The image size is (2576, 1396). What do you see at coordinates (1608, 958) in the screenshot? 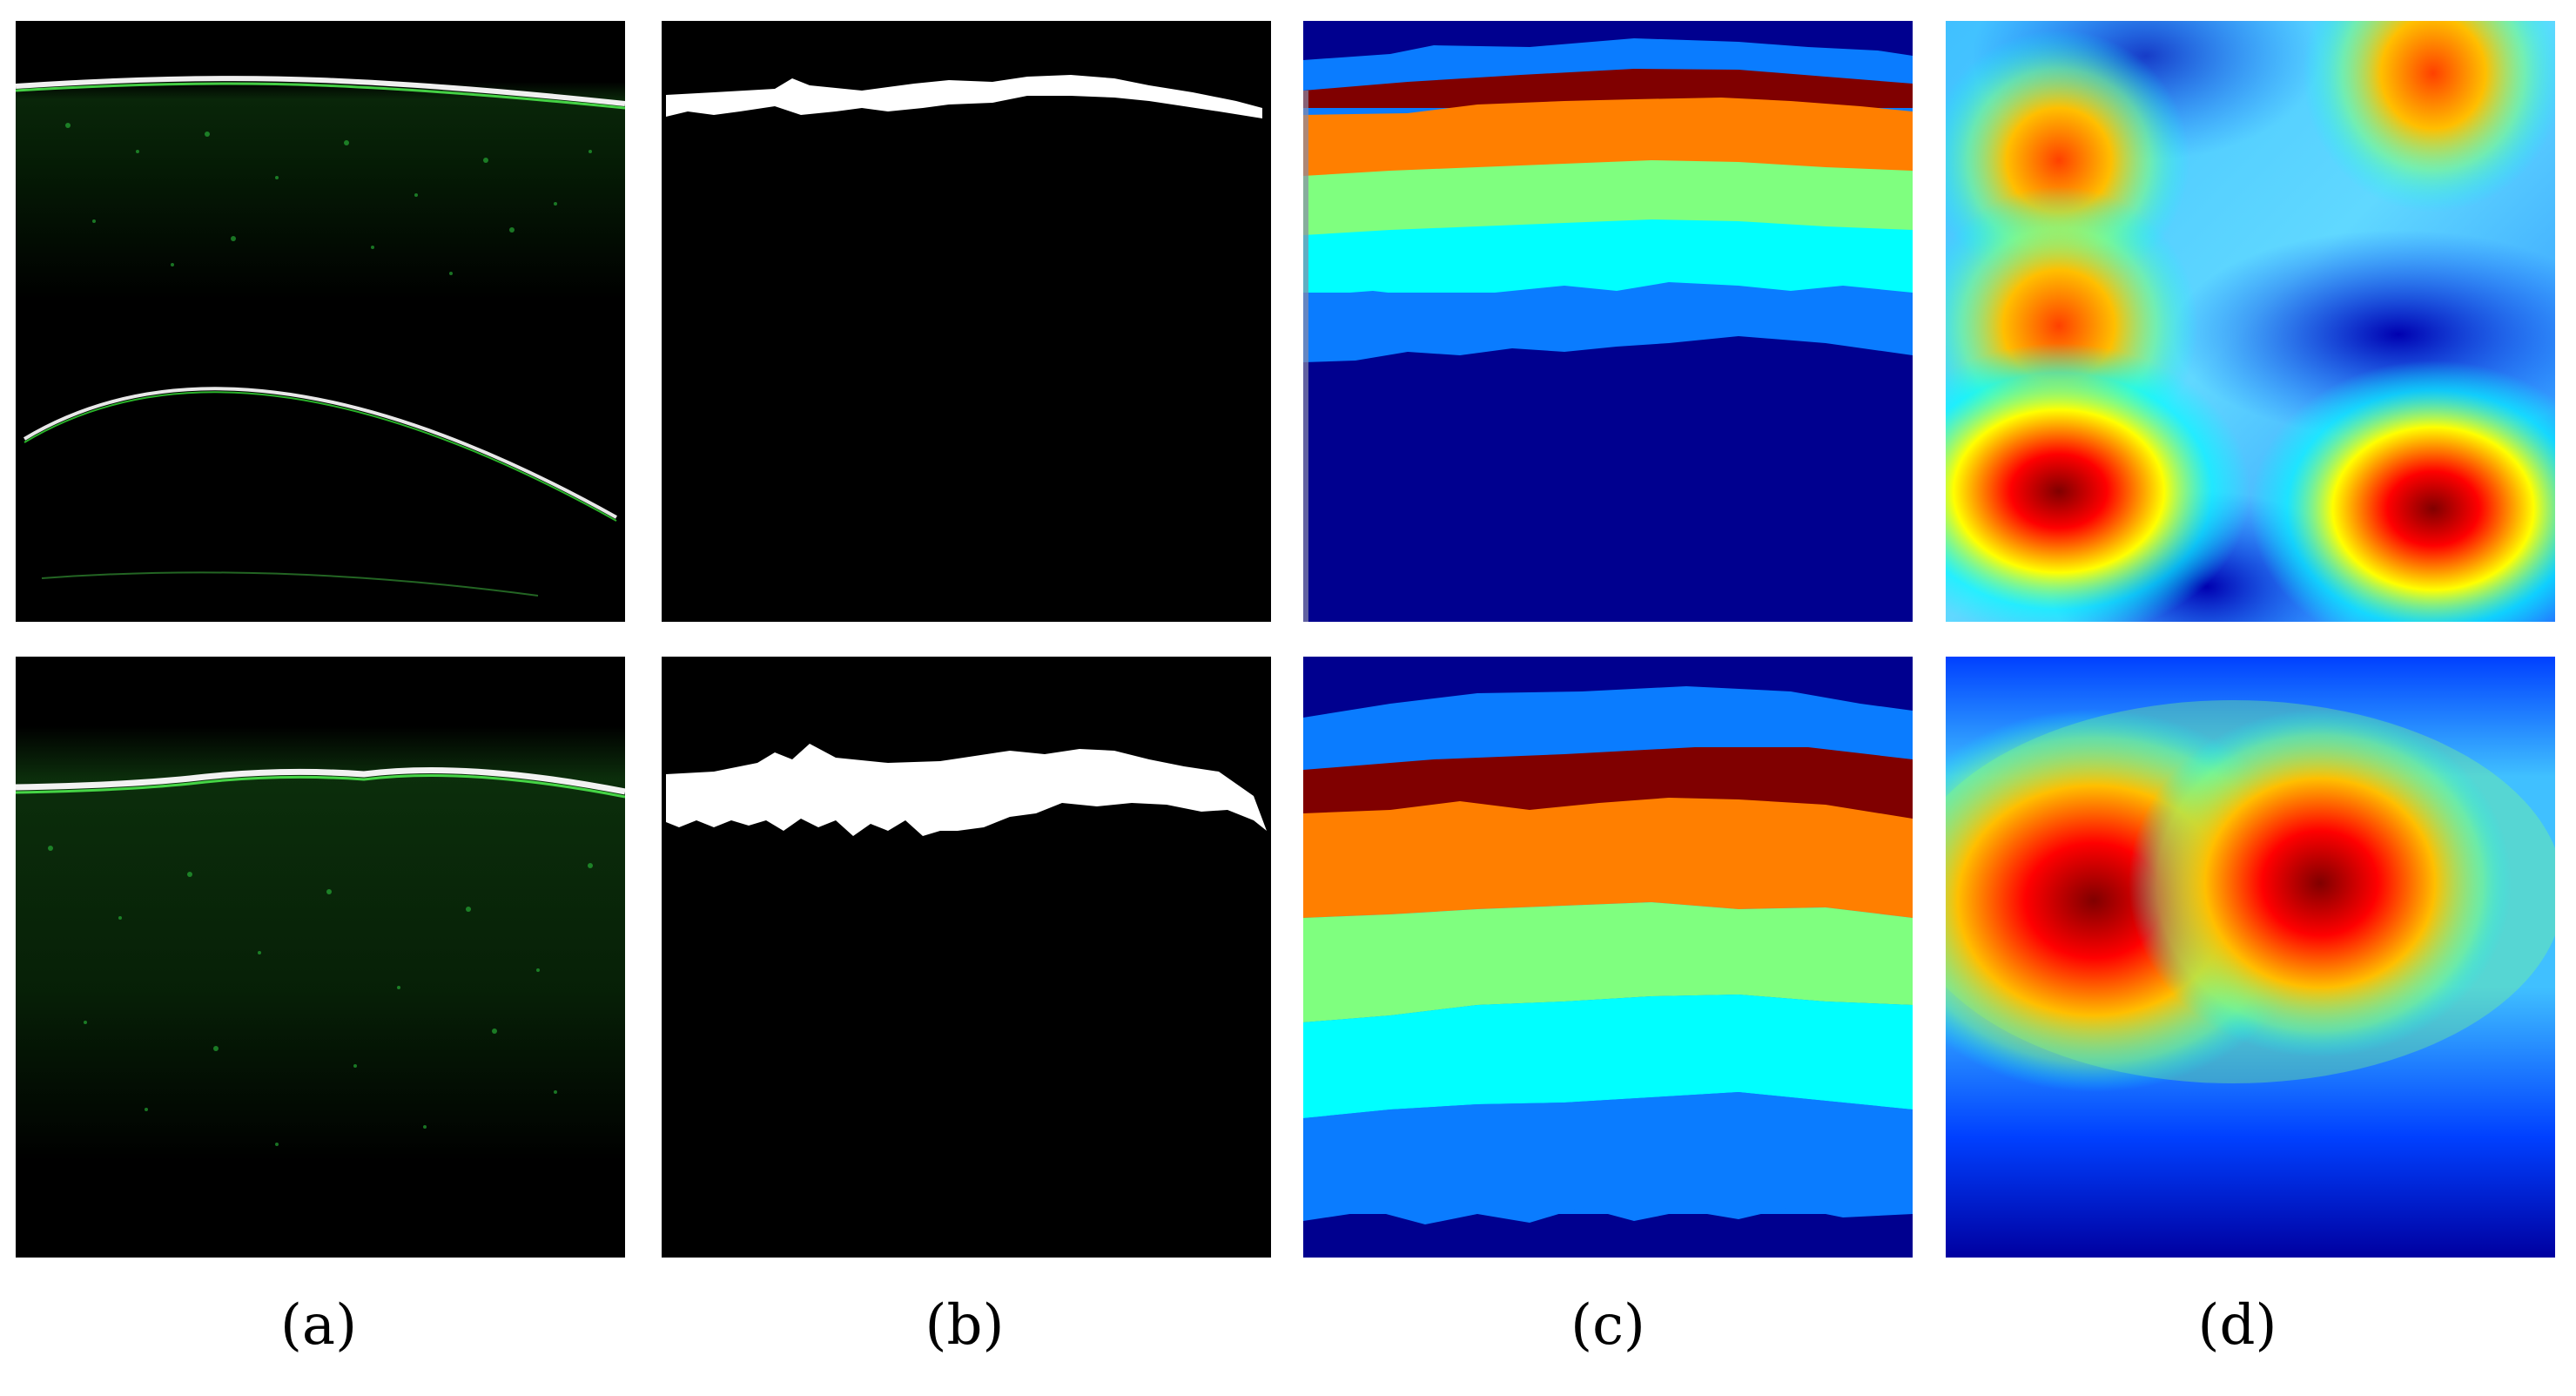
I see `segmentation-map-bottom` at bounding box center [1608, 958].